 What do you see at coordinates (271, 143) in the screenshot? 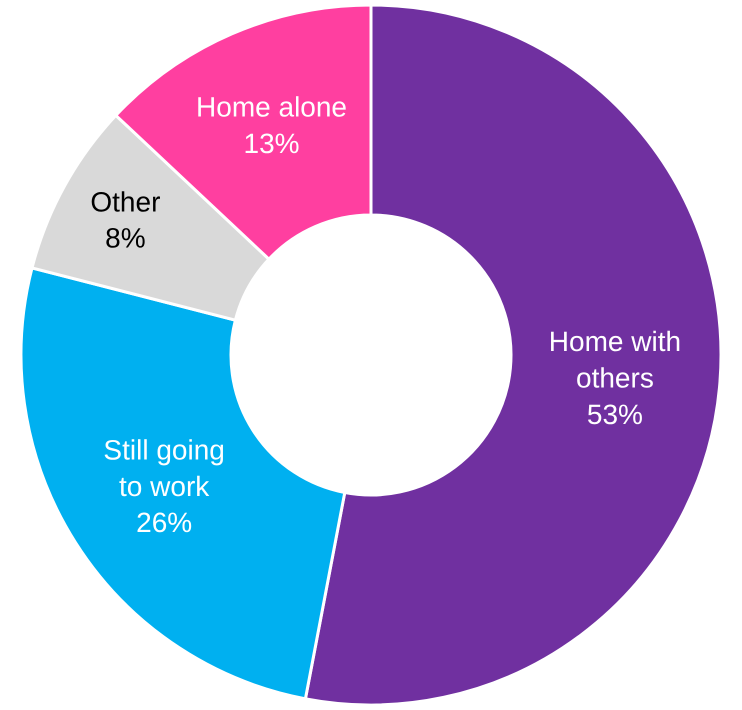
I see `data-label: 13%` at bounding box center [271, 143].